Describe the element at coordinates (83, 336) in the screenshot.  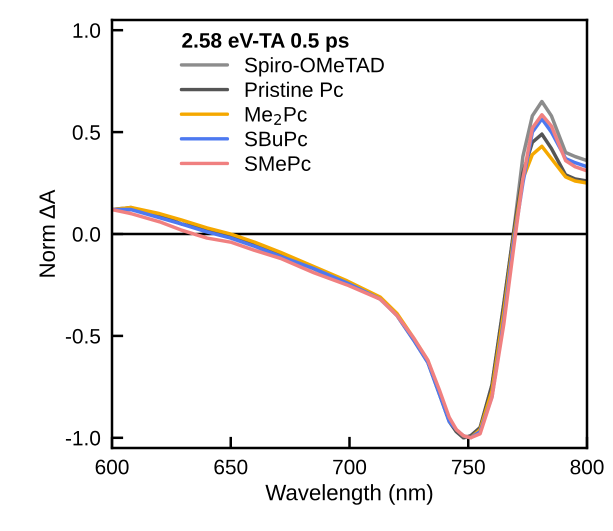
I see `y-tick-label: -0.5` at that location.